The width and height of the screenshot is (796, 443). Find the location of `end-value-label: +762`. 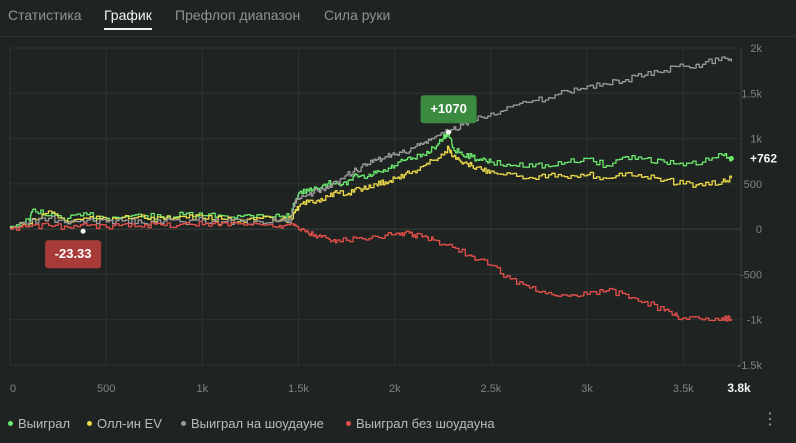

end-value-label: +762 is located at coordinates (763, 158).